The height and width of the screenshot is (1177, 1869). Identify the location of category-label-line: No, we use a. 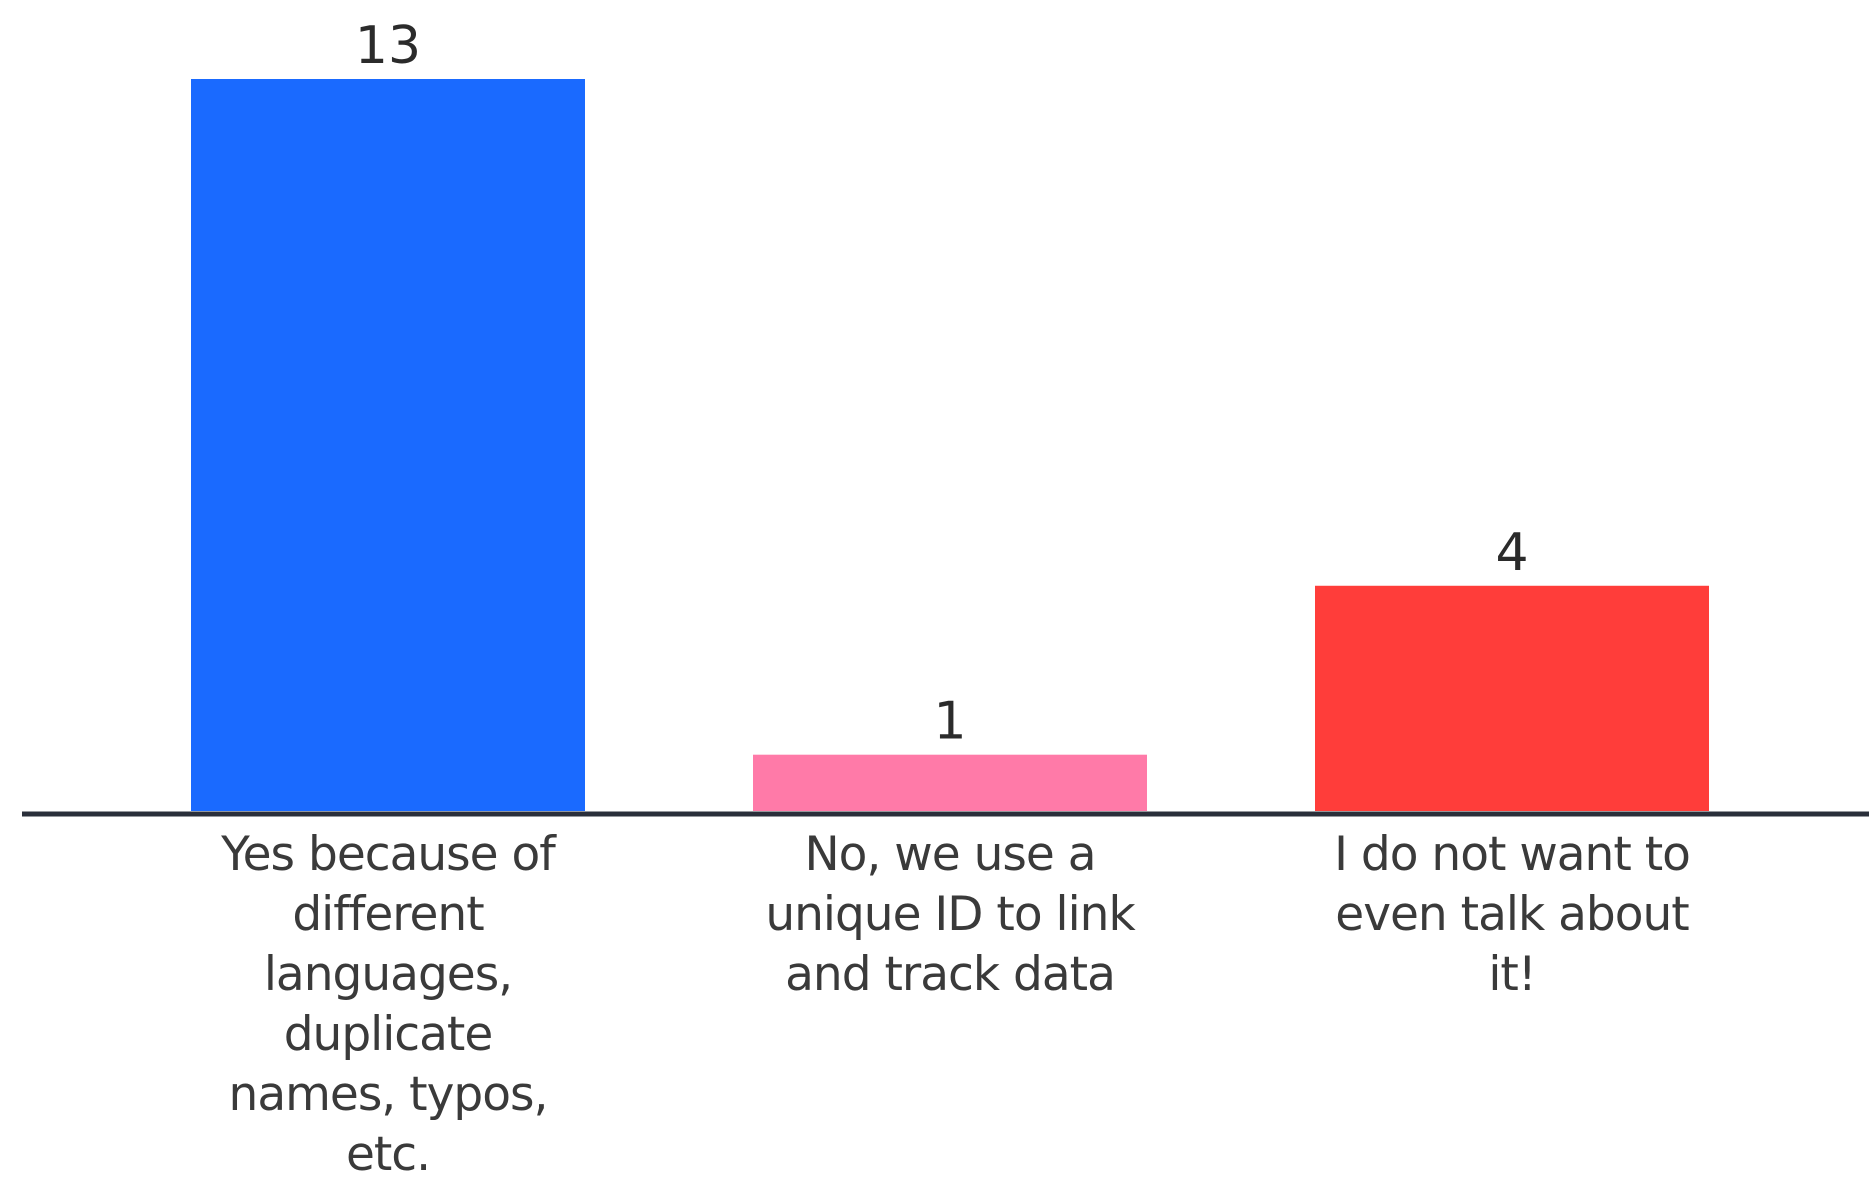
(949, 854).